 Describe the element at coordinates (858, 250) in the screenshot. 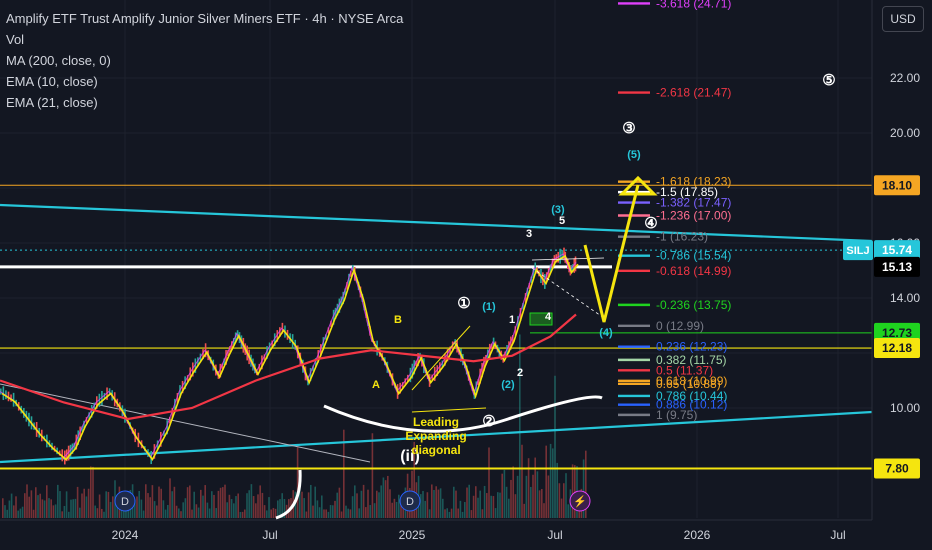

I see `symbol-tag` at that location.